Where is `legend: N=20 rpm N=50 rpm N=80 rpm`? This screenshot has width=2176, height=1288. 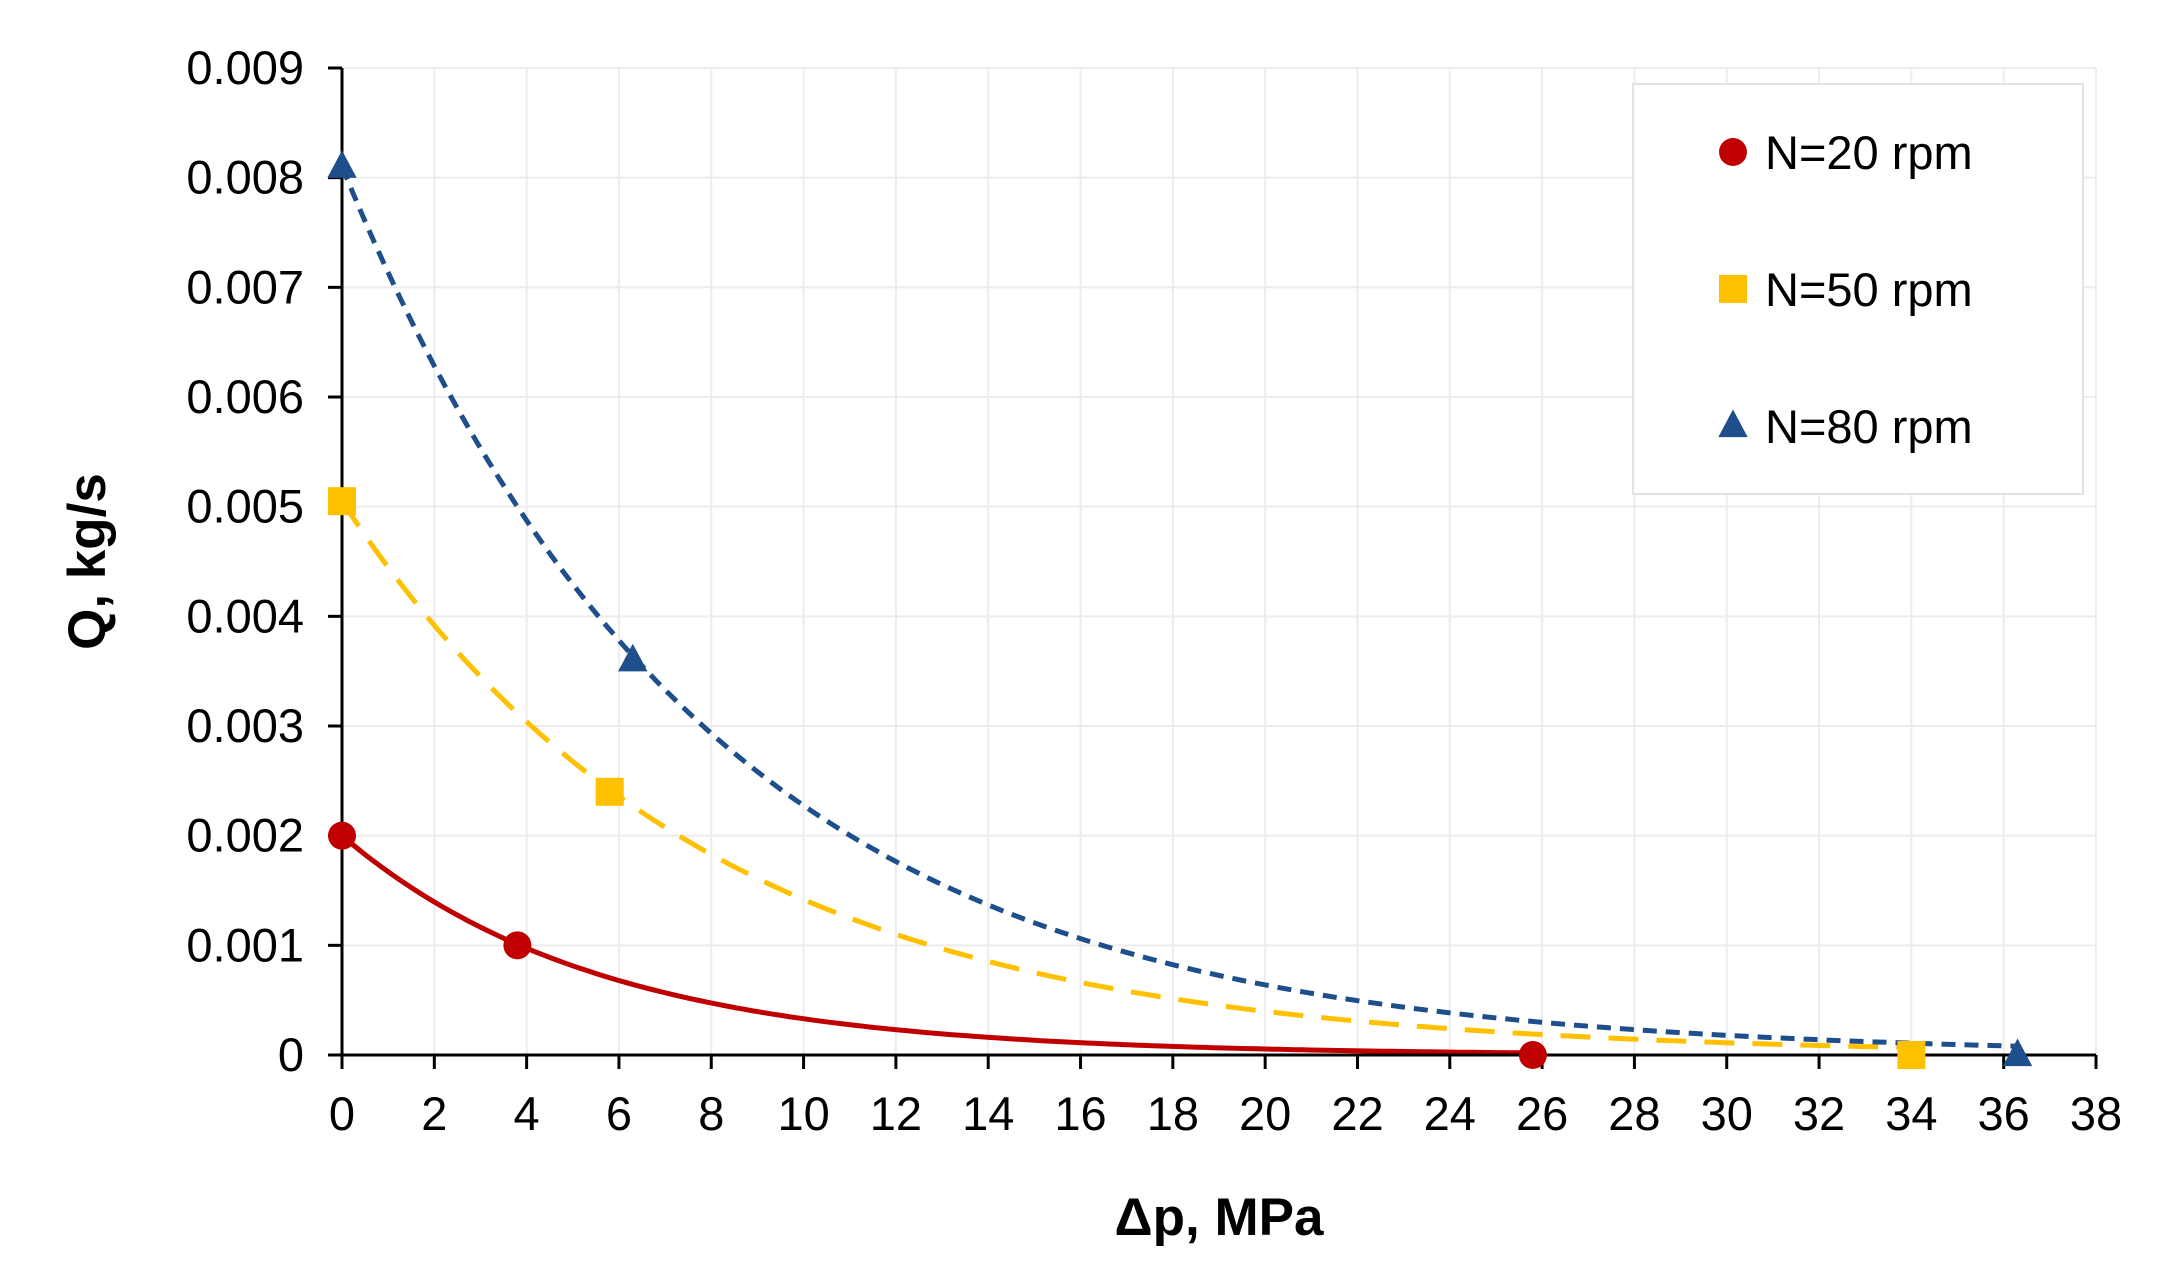 legend: N=20 rpm N=50 rpm N=80 rpm is located at coordinates (1858, 289).